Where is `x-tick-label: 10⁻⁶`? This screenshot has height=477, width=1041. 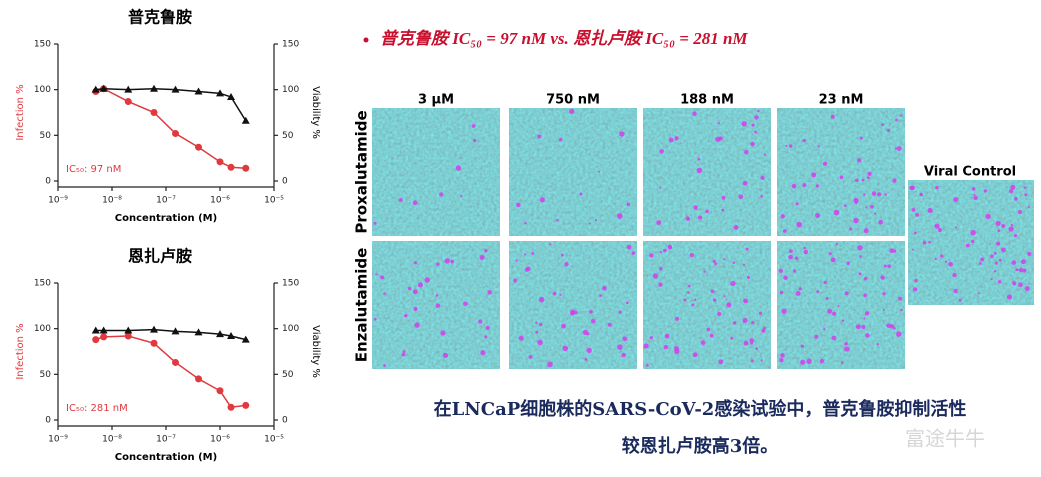
x-tick-label: 10⁻⁶ is located at coordinates (220, 201).